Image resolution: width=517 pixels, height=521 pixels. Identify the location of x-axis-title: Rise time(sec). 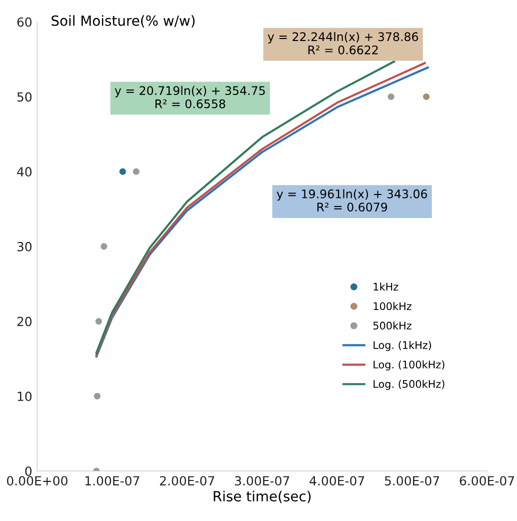
(262, 497).